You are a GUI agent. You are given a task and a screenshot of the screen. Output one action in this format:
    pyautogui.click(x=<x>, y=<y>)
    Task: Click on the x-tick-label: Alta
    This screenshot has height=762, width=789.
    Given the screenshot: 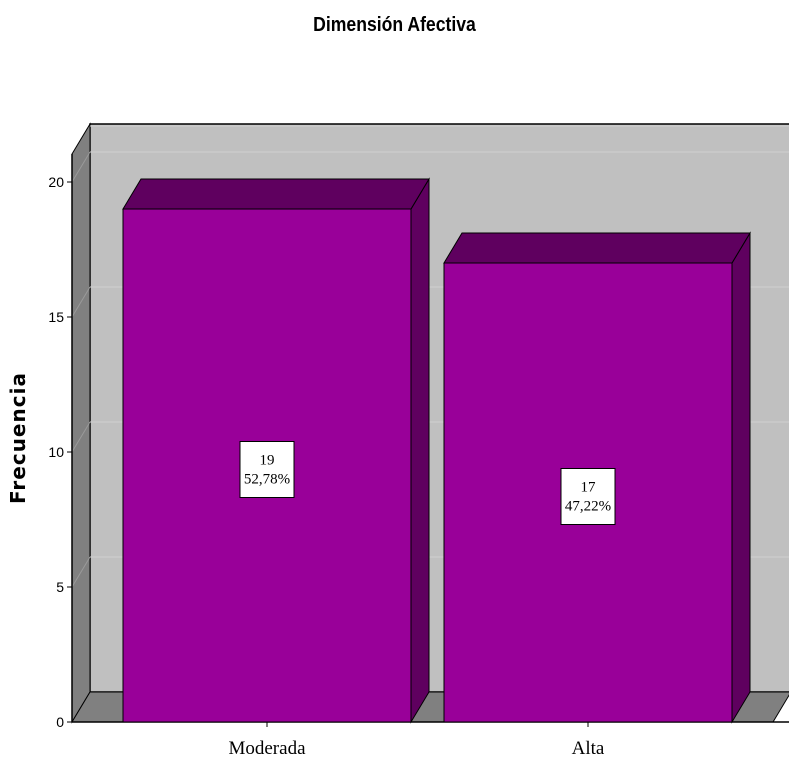 What is the action you would take?
    pyautogui.click(x=588, y=748)
    